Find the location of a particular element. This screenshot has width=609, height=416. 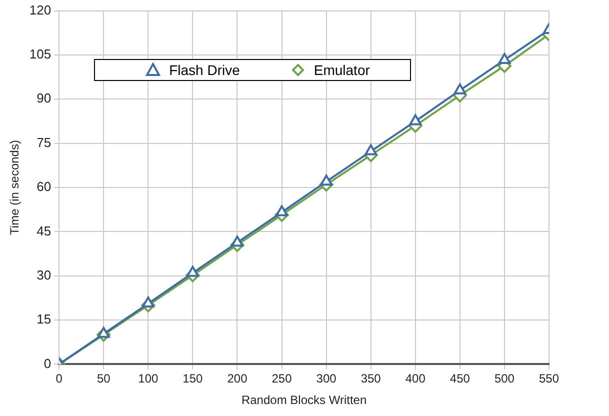

y-tick-label: 30 is located at coordinates (44, 274).